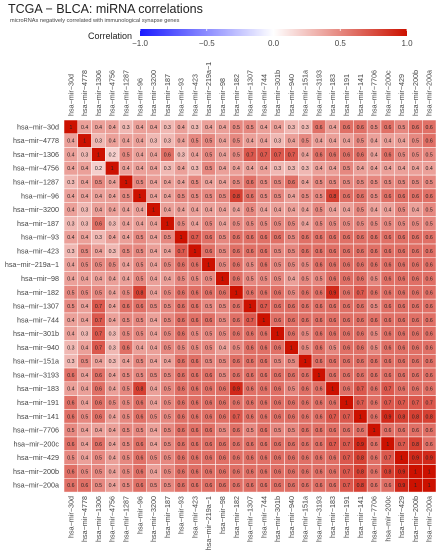 The height and width of the screenshot is (550, 436). I want to click on column-label-top: hsa−mir−940, so click(291, 95).